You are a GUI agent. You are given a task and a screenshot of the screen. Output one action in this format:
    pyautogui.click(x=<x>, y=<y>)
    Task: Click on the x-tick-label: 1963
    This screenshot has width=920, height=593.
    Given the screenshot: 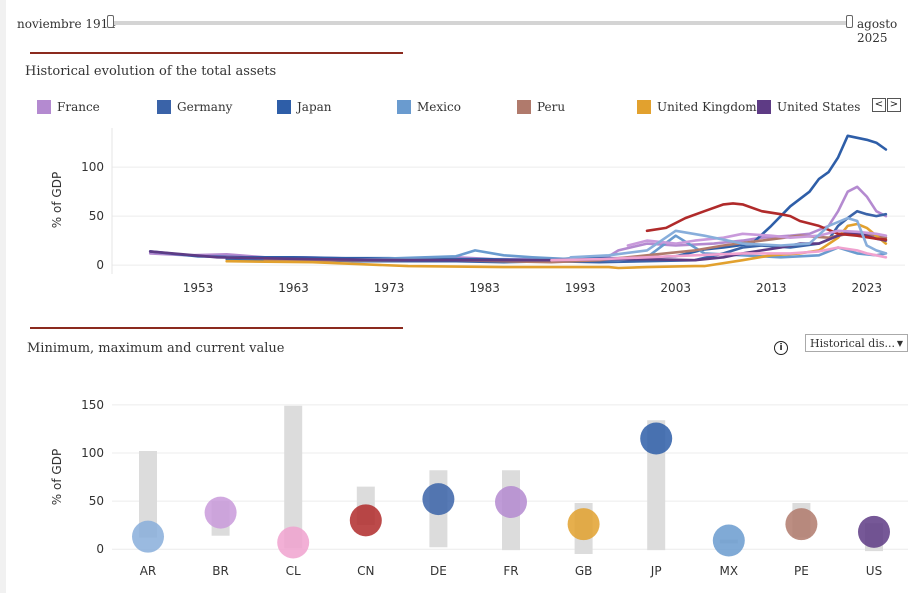 What is the action you would take?
    pyautogui.click(x=293, y=288)
    